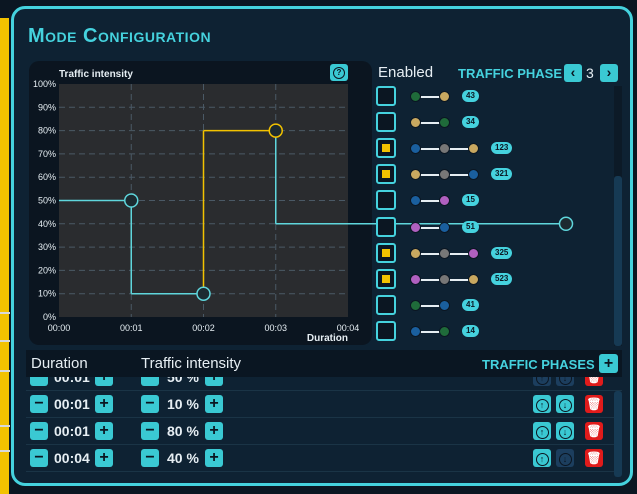 Image resolution: width=637 pixels, height=494 pixels. What do you see at coordinates (49, 317) in the screenshot?
I see `y-tick-label: 0%` at bounding box center [49, 317].